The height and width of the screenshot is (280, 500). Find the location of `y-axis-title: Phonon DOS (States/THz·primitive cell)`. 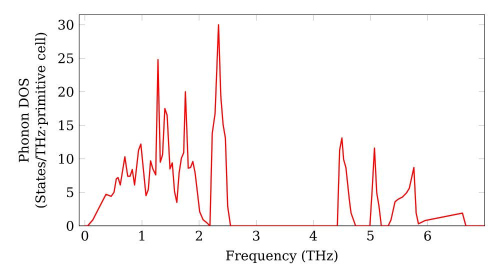

y-axis-title: Phonon DOS (States/THz·primitive cell) is located at coordinates (33, 120).